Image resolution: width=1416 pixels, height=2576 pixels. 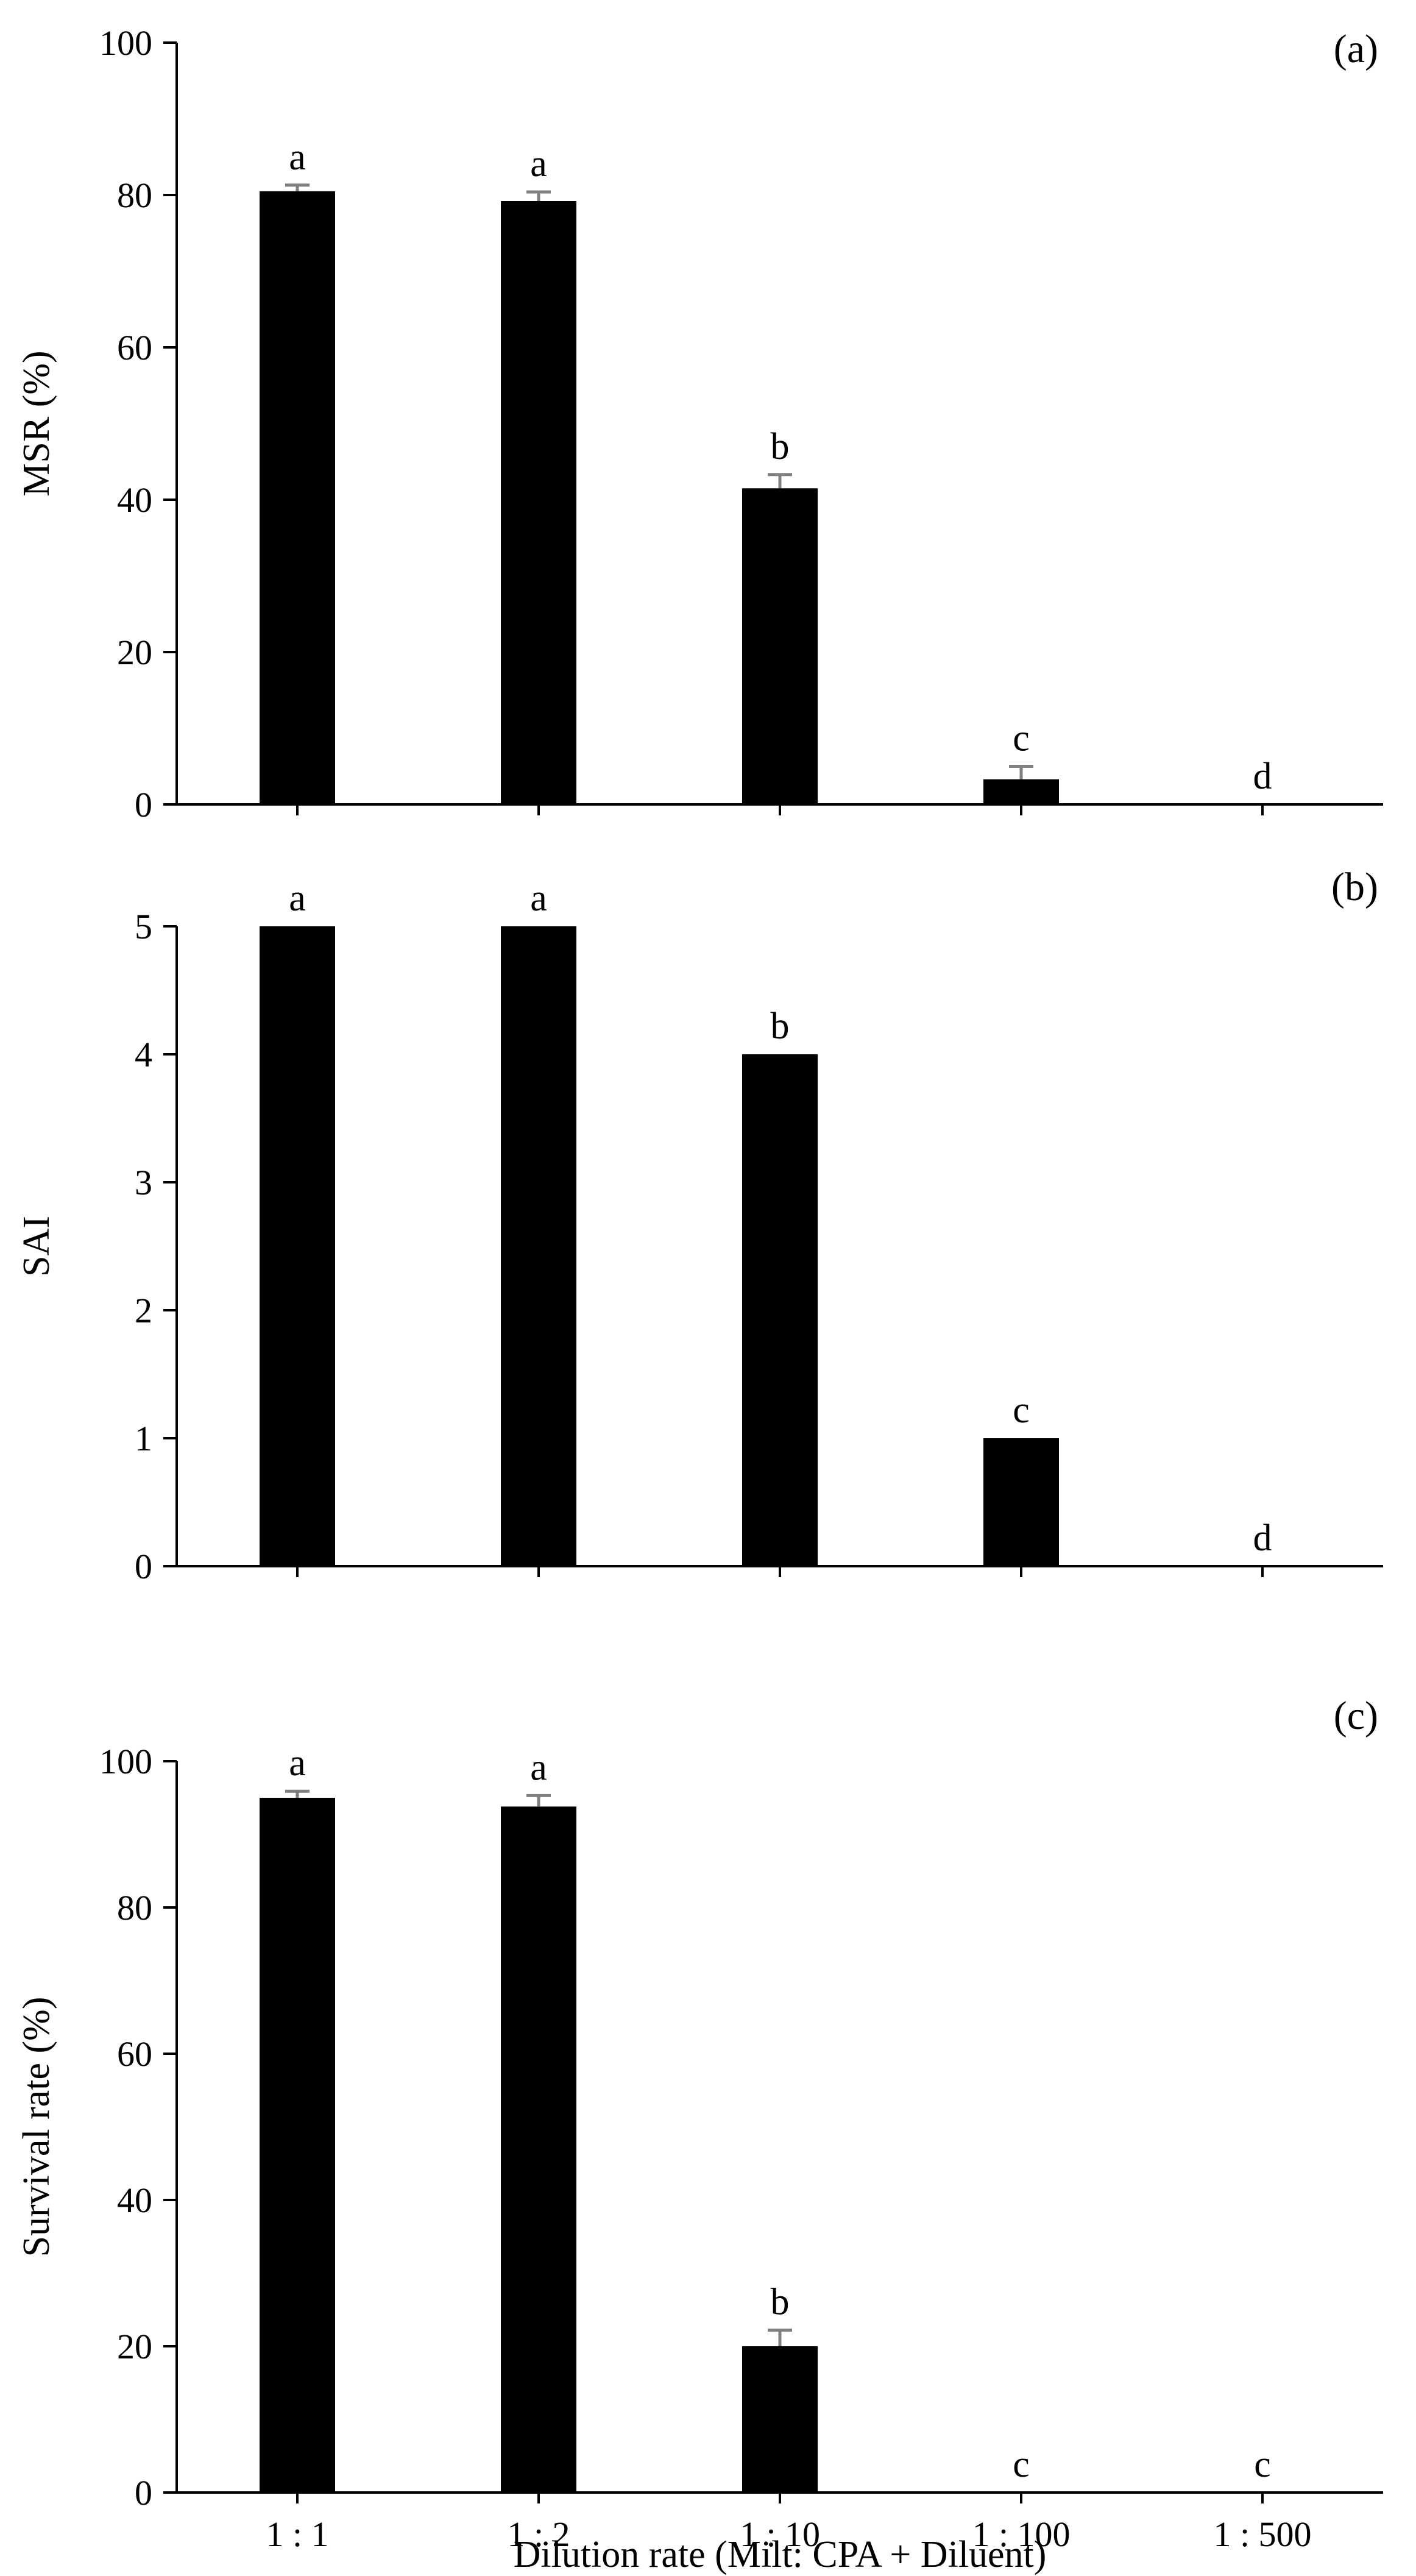 I want to click on y-axis-title: SAI, so click(x=36, y=1246).